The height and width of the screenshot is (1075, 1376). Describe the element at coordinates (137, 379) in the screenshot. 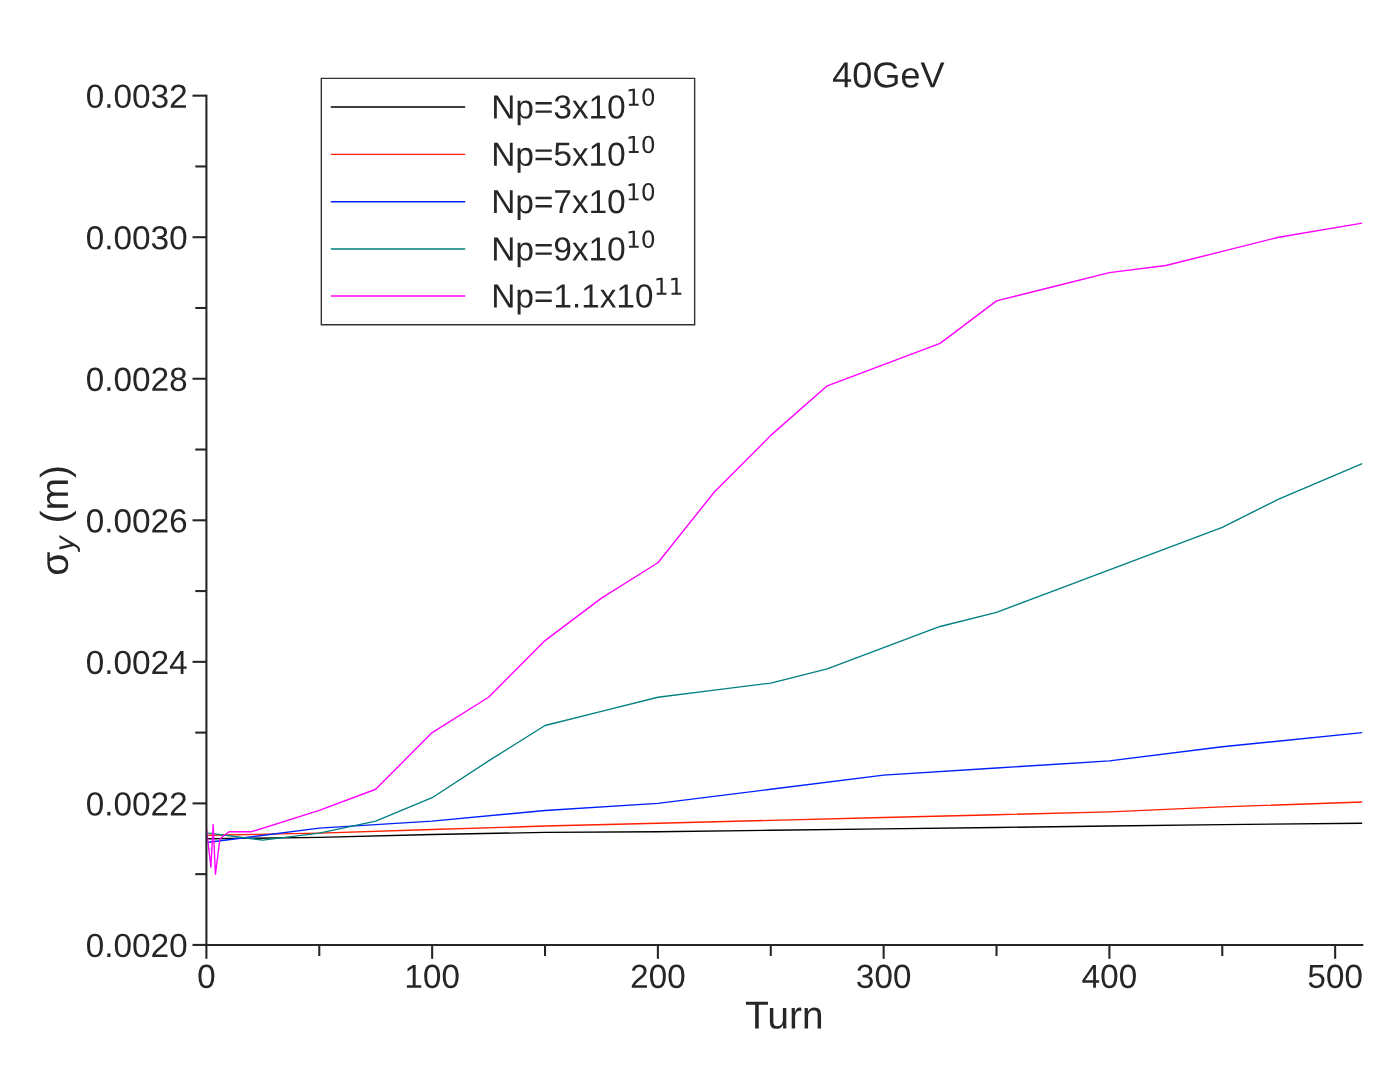

I see `y-tick-label: 0.0028` at that location.